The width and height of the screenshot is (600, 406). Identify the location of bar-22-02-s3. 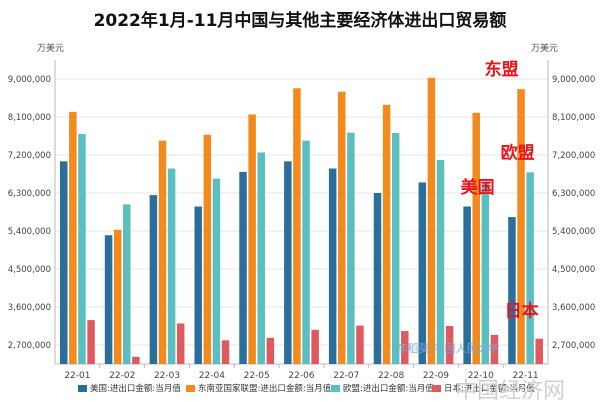
(136, 360).